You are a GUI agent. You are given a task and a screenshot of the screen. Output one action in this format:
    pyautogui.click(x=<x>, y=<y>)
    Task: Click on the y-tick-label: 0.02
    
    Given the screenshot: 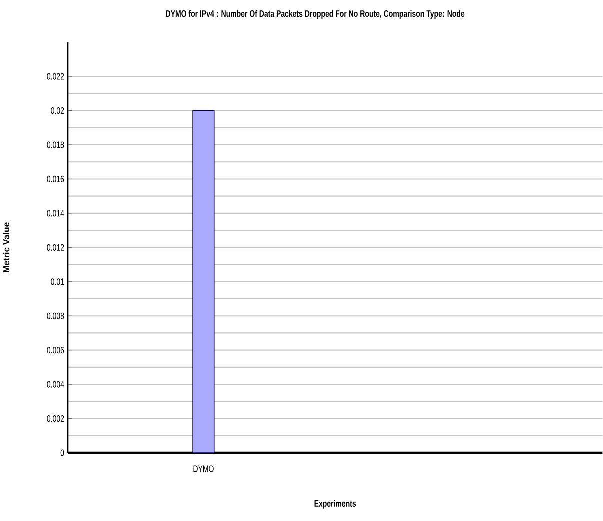 What is the action you would take?
    pyautogui.click(x=57, y=110)
    